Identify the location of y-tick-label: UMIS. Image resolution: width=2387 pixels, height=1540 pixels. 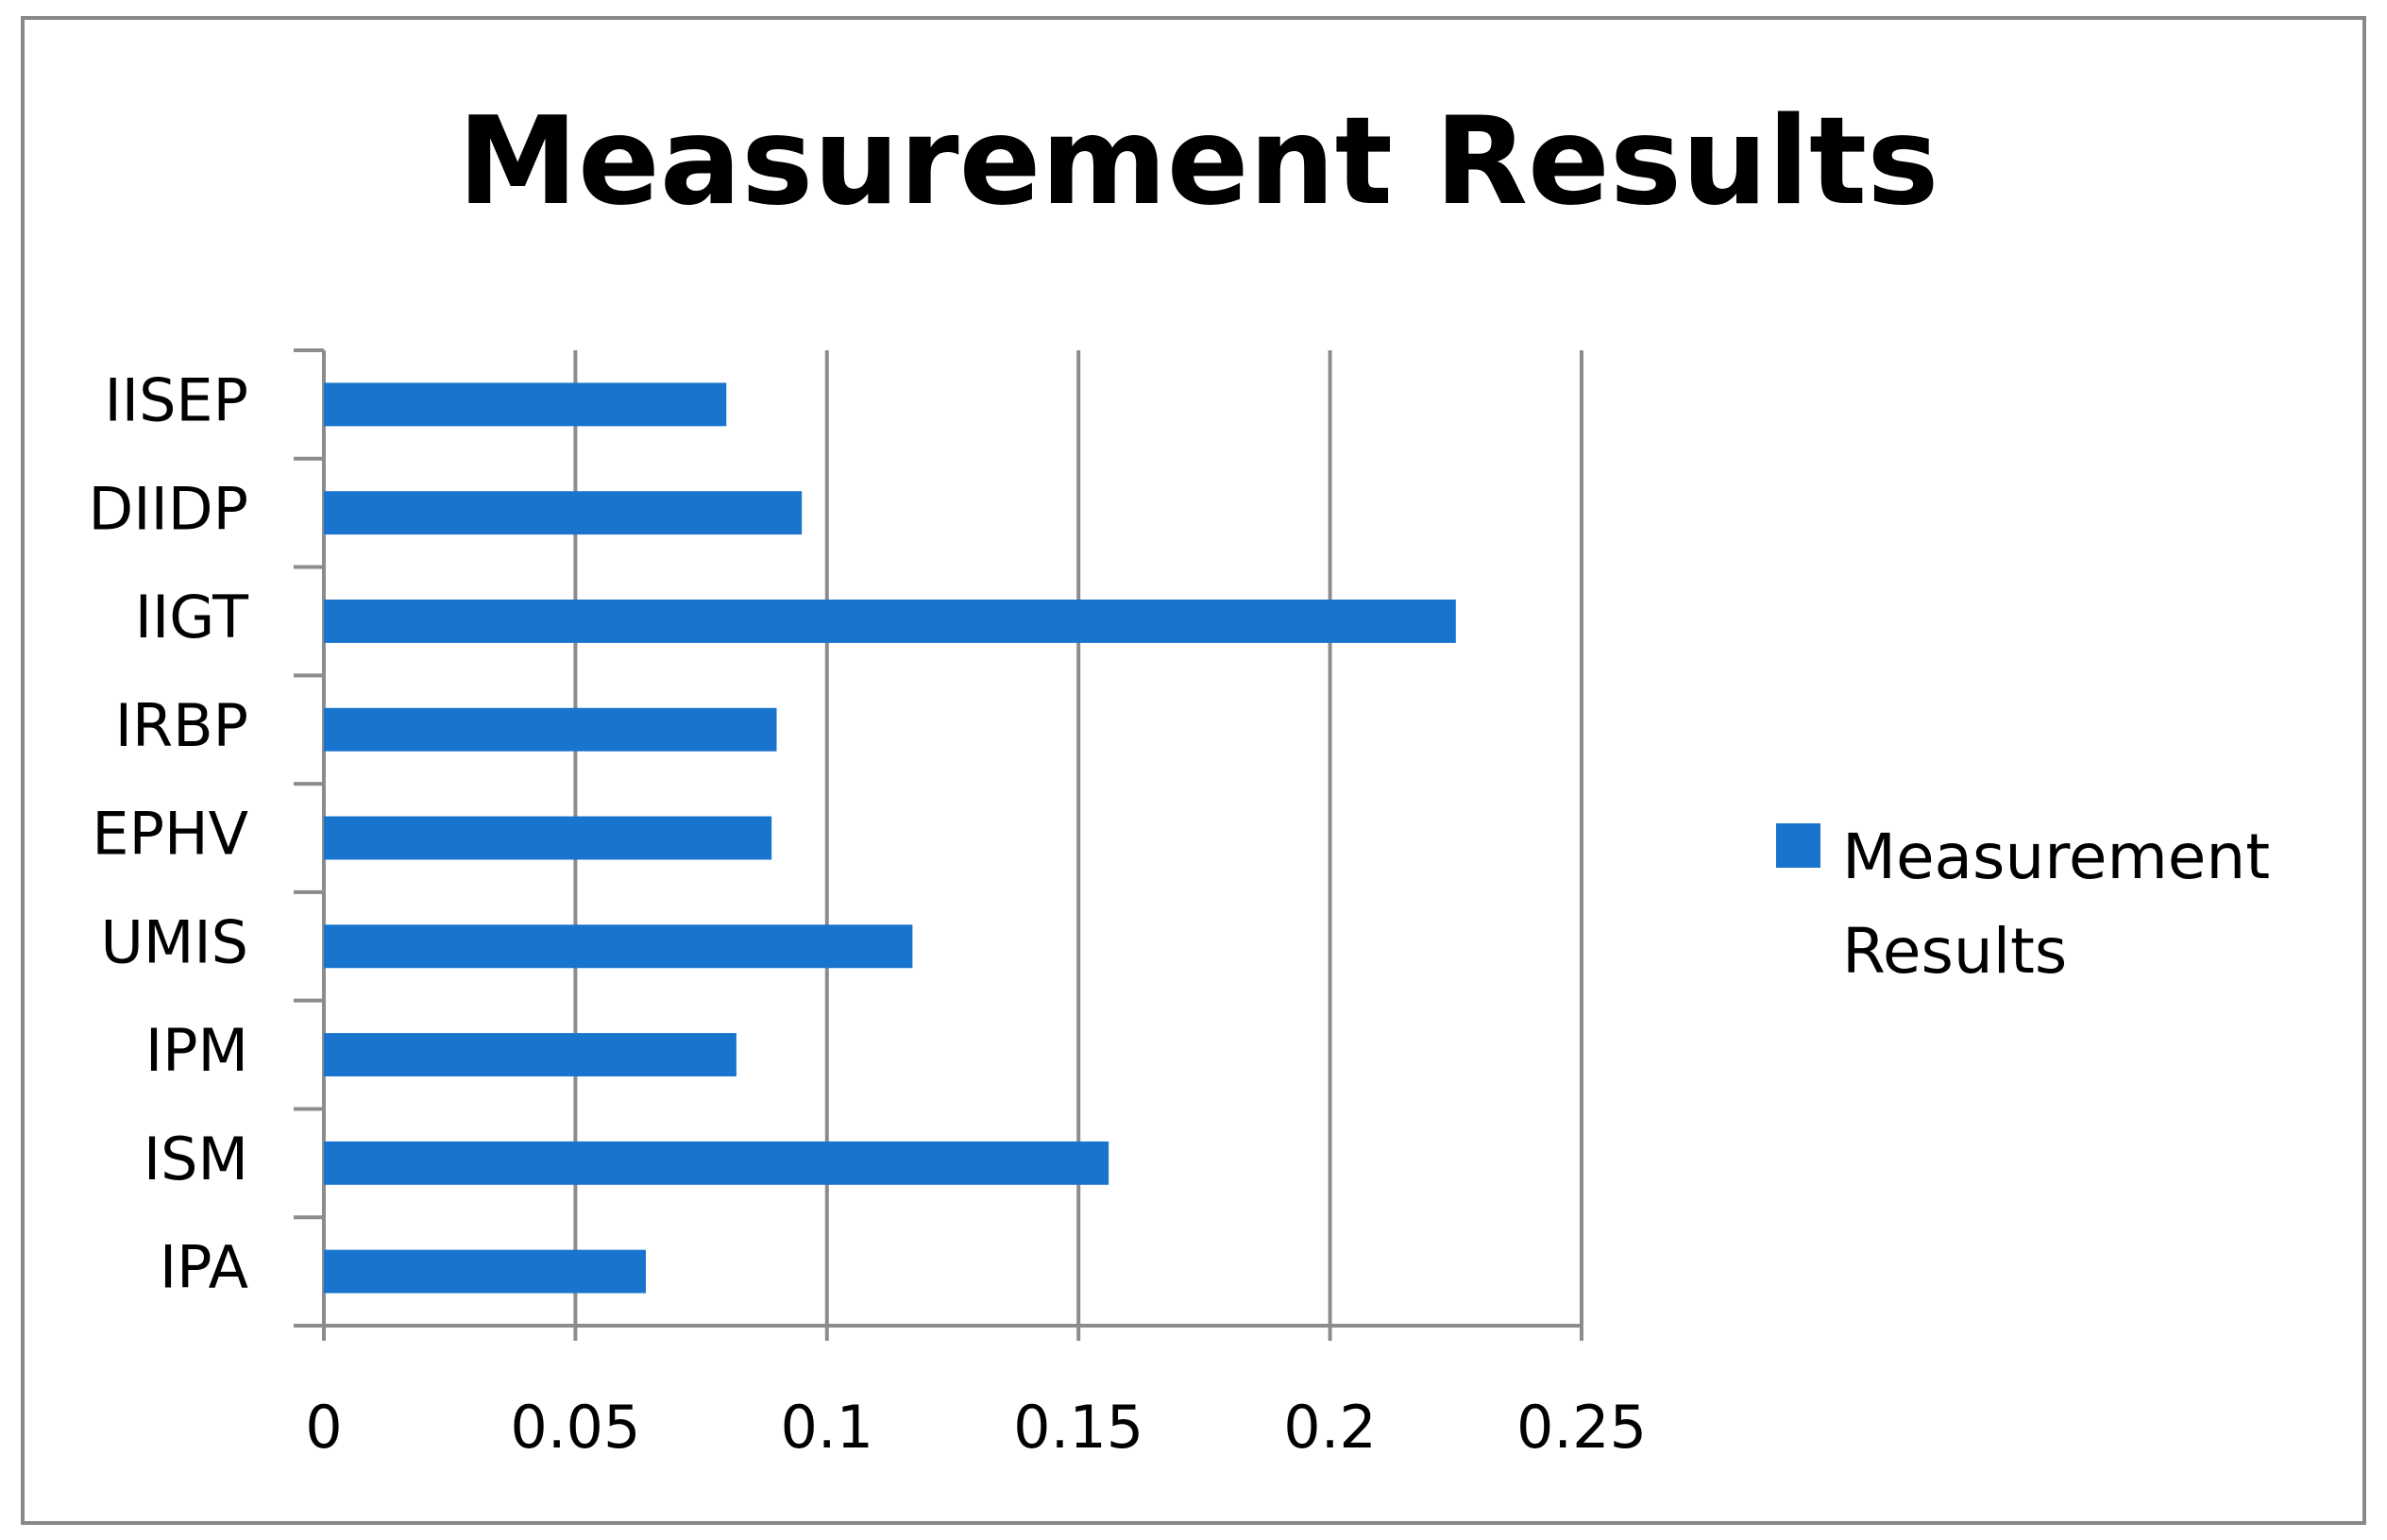
(174, 941).